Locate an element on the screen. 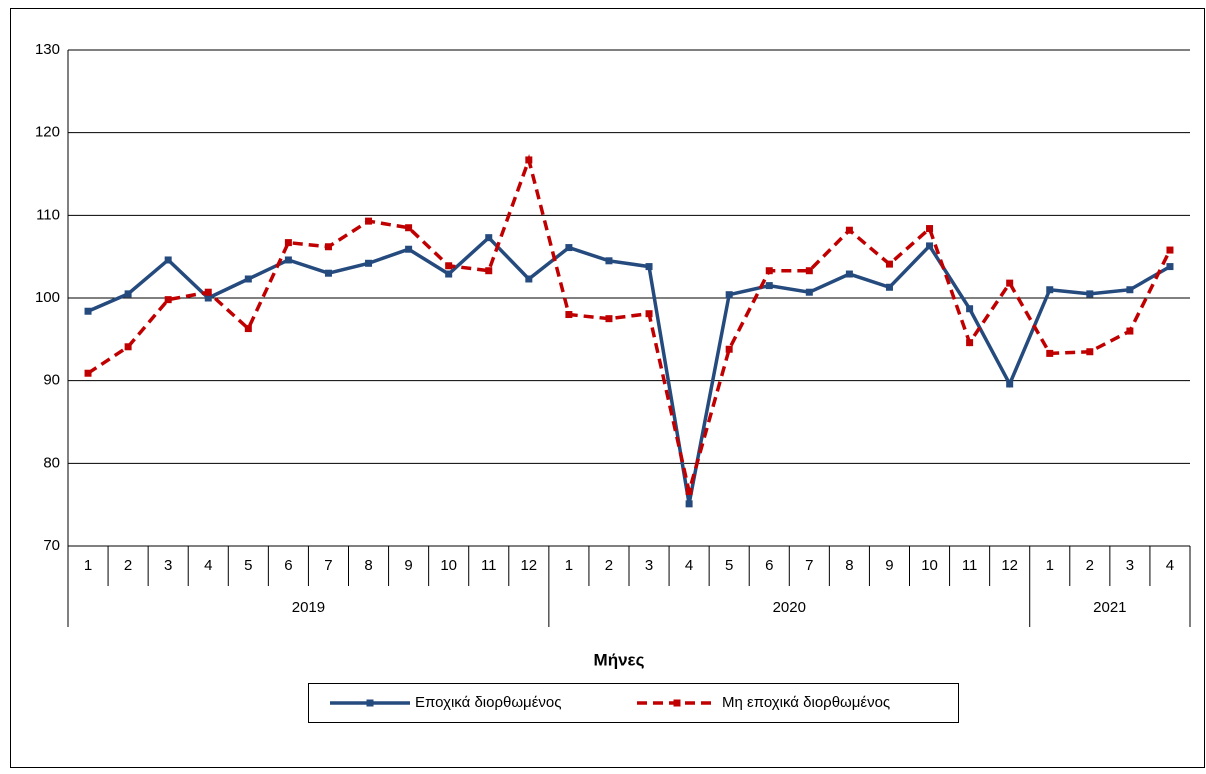 This screenshot has width=1206, height=774. y-tick-label: 130 is located at coordinates (47, 49).